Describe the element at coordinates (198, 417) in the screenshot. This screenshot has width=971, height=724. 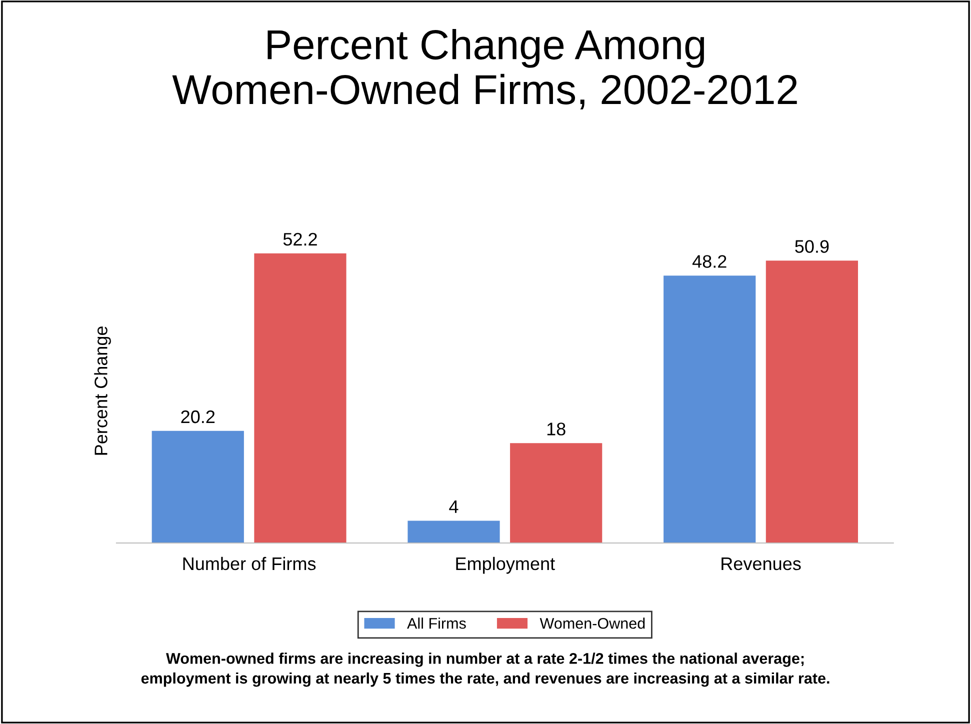
I see `data-label: 20.2` at that location.